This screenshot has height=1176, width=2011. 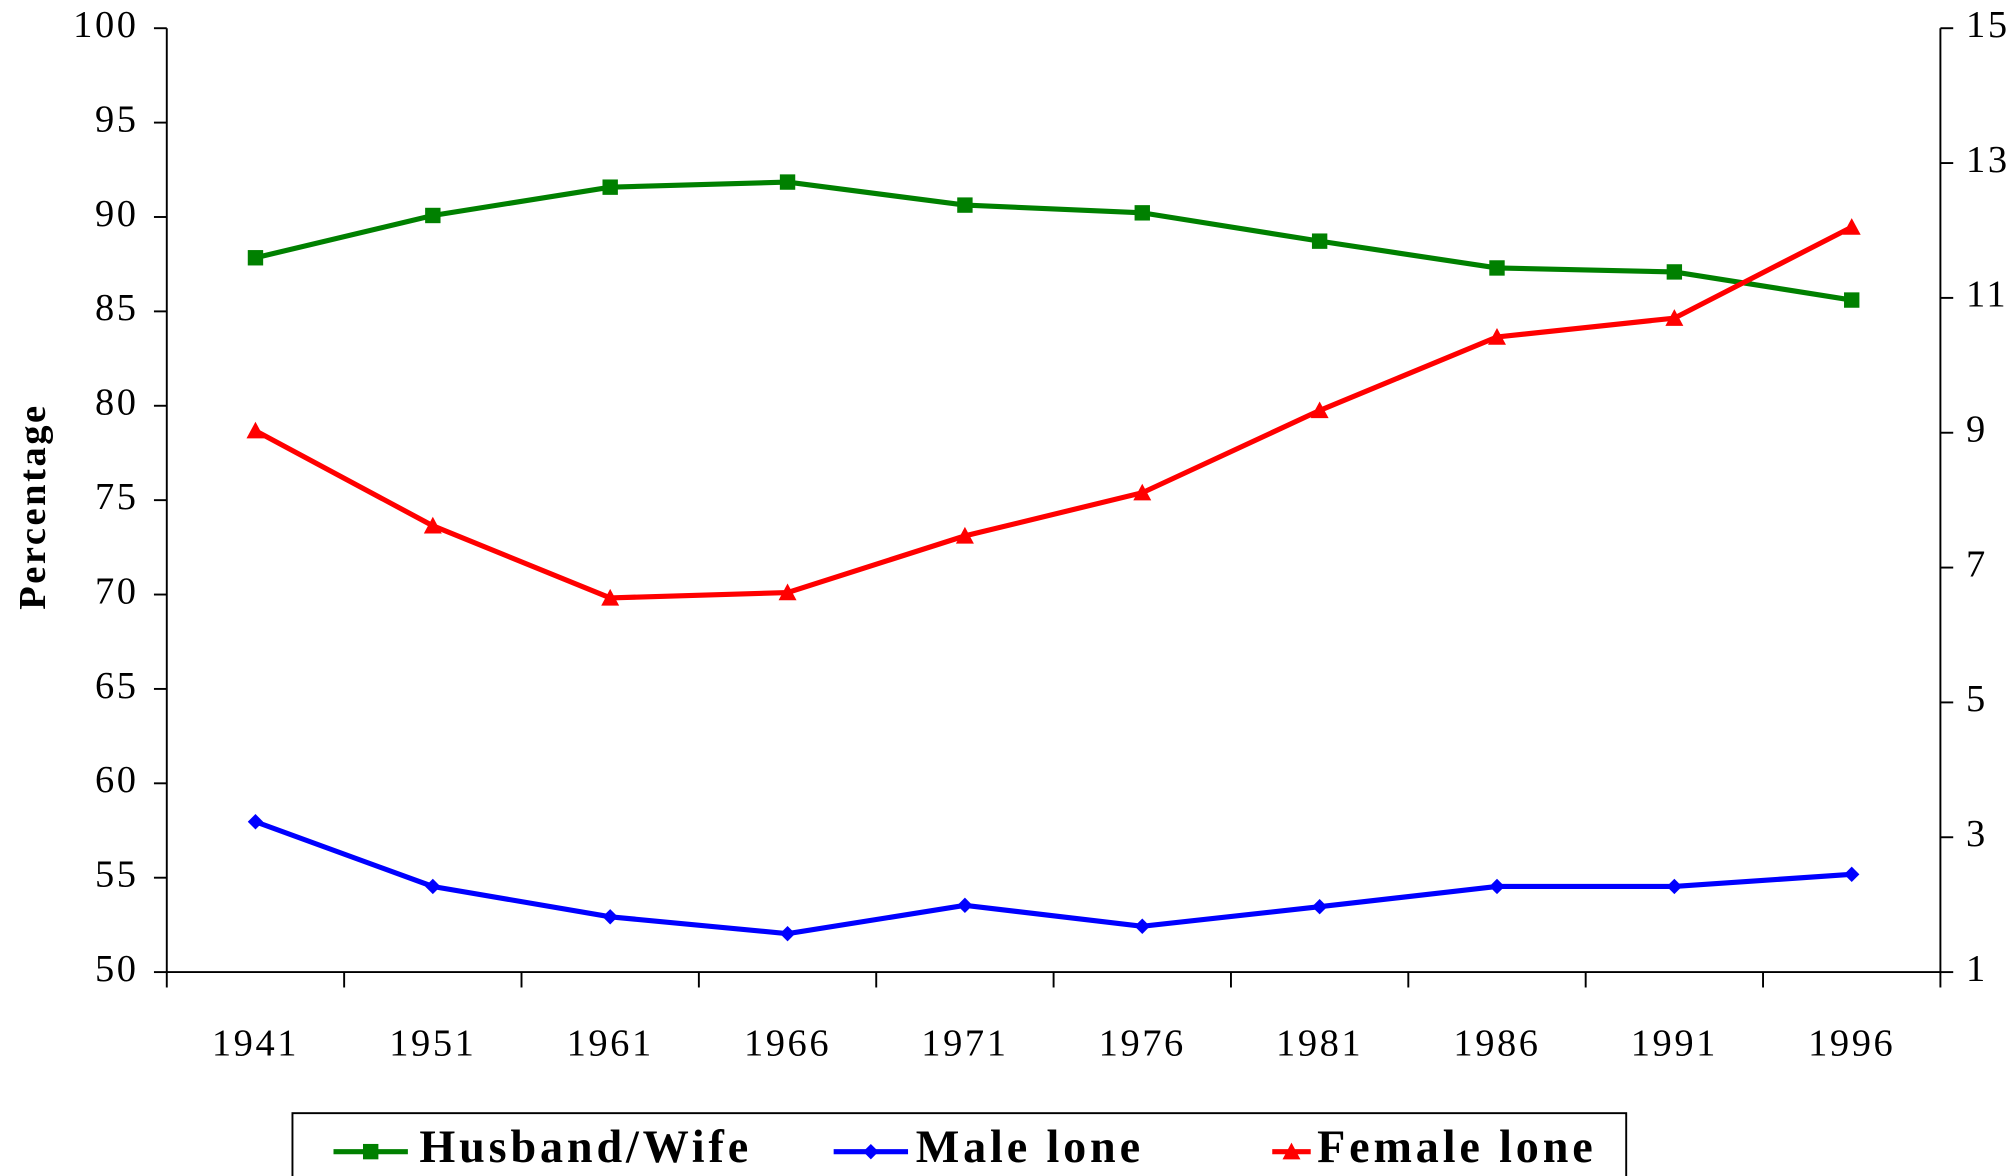 What do you see at coordinates (1977, 564) in the screenshot?
I see `y2-tick-label: 7` at bounding box center [1977, 564].